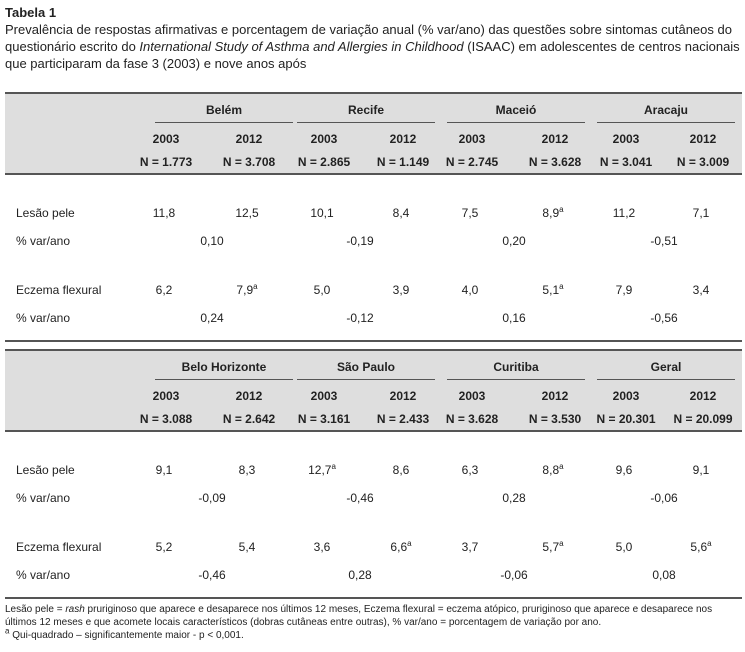 This screenshot has width=745, height=652. I want to click on value-text: 3,4, so click(701, 290).